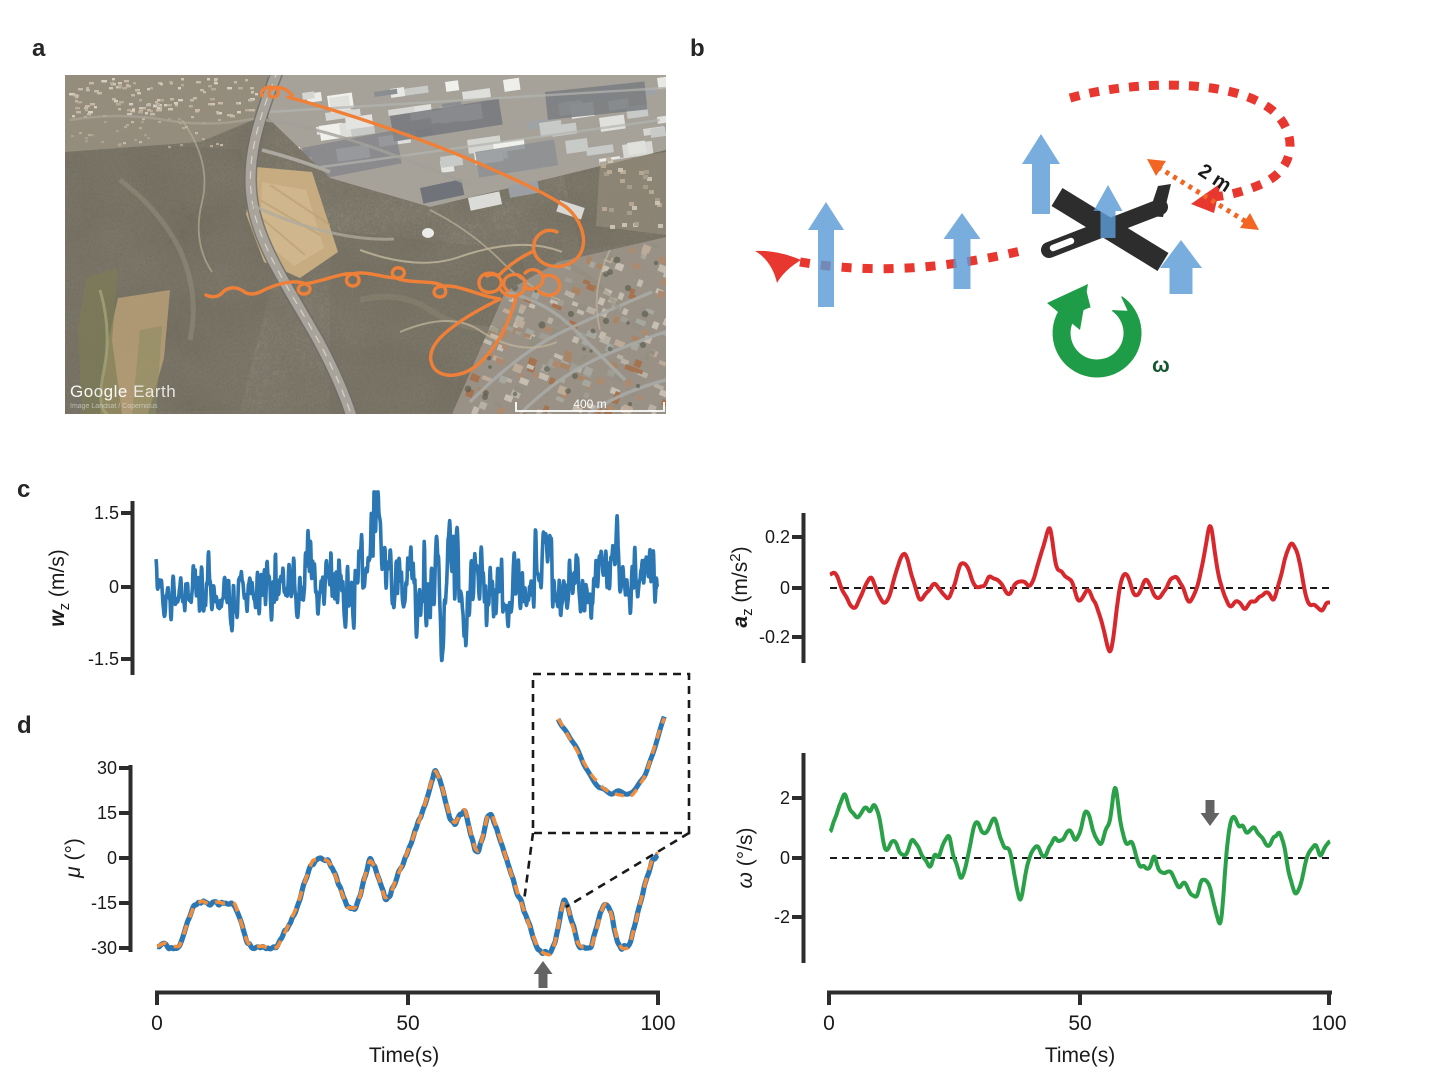  What do you see at coordinates (107, 813) in the screenshot?
I see `svg-text: 15` at bounding box center [107, 813].